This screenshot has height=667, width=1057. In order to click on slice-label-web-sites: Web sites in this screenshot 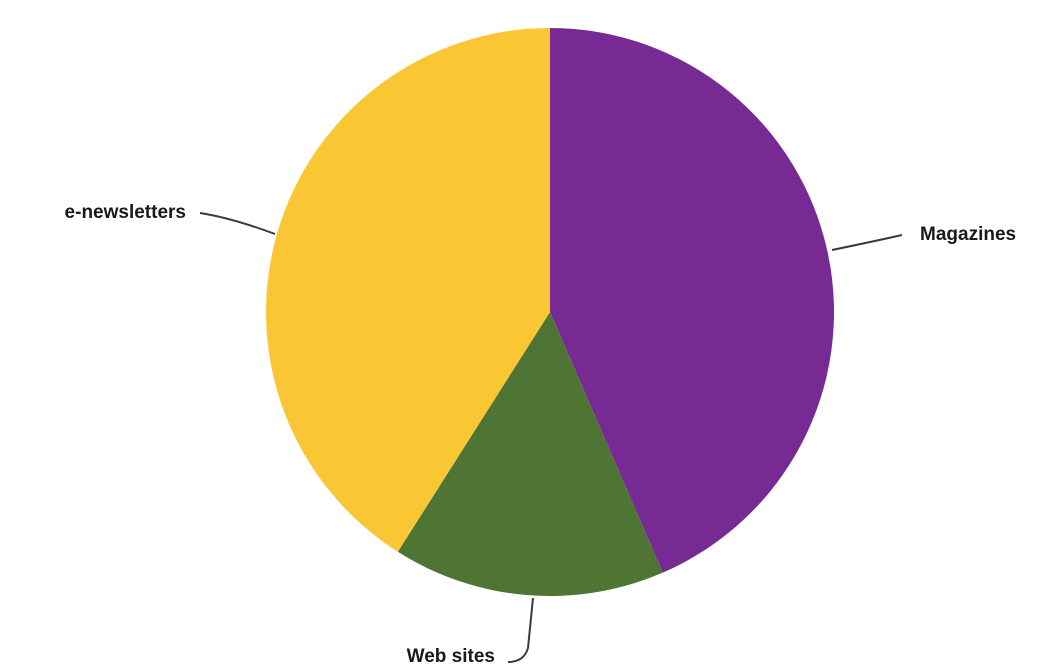, I will do `click(451, 656)`.